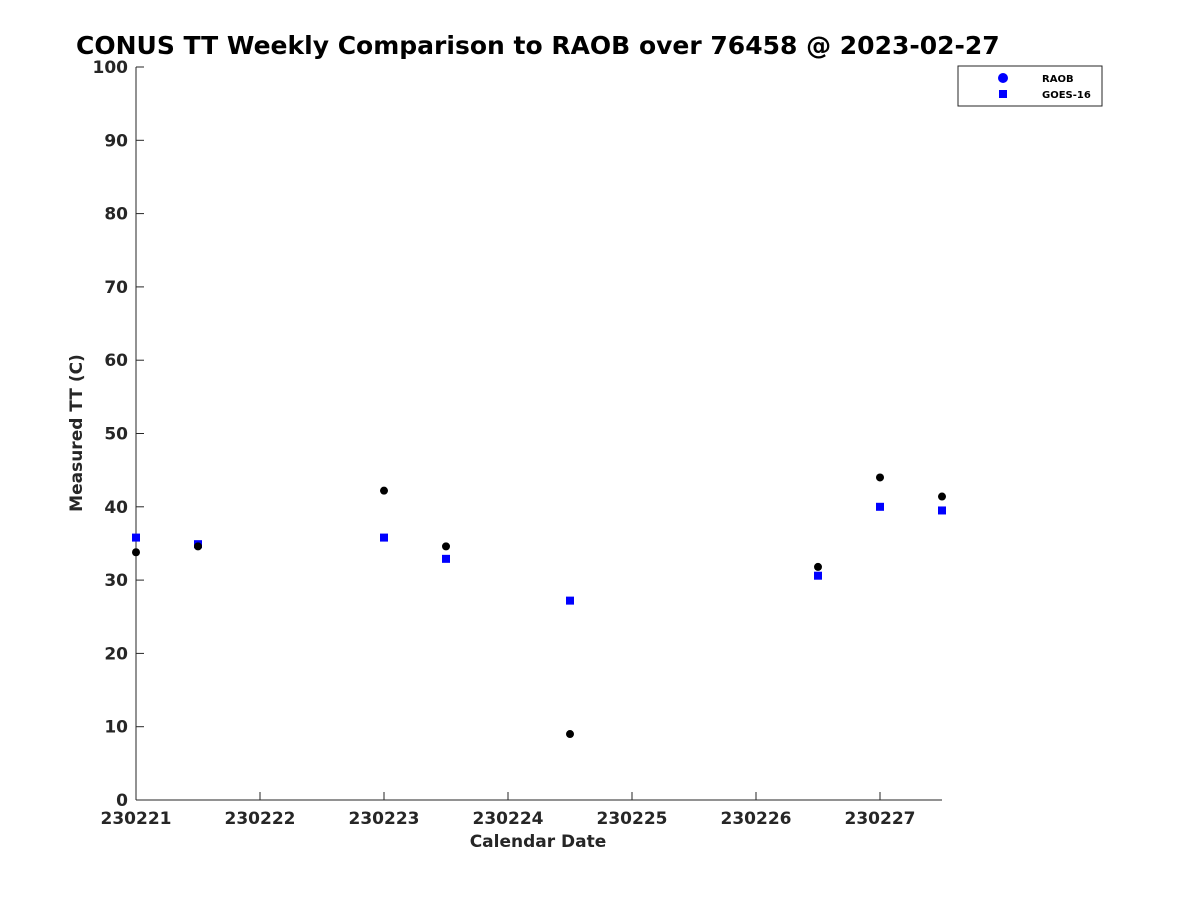 The width and height of the screenshot is (1200, 900). Describe the element at coordinates (116, 728) in the screenshot. I see `y-tick-label: 10` at that location.